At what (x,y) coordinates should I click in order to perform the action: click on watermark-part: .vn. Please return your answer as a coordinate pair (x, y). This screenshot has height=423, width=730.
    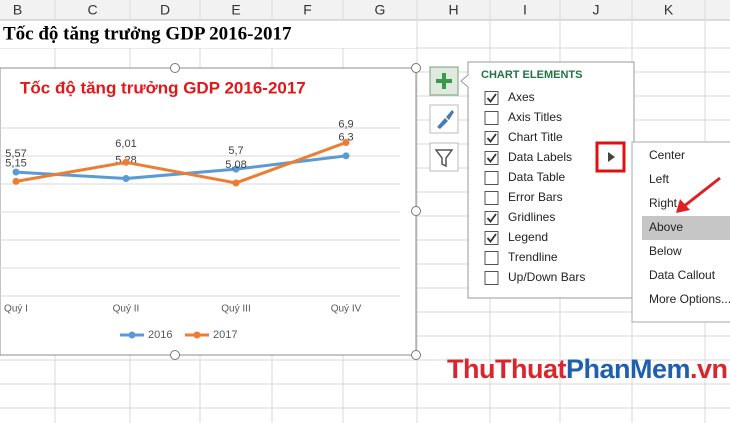
    Looking at the image, I should click on (709, 369).